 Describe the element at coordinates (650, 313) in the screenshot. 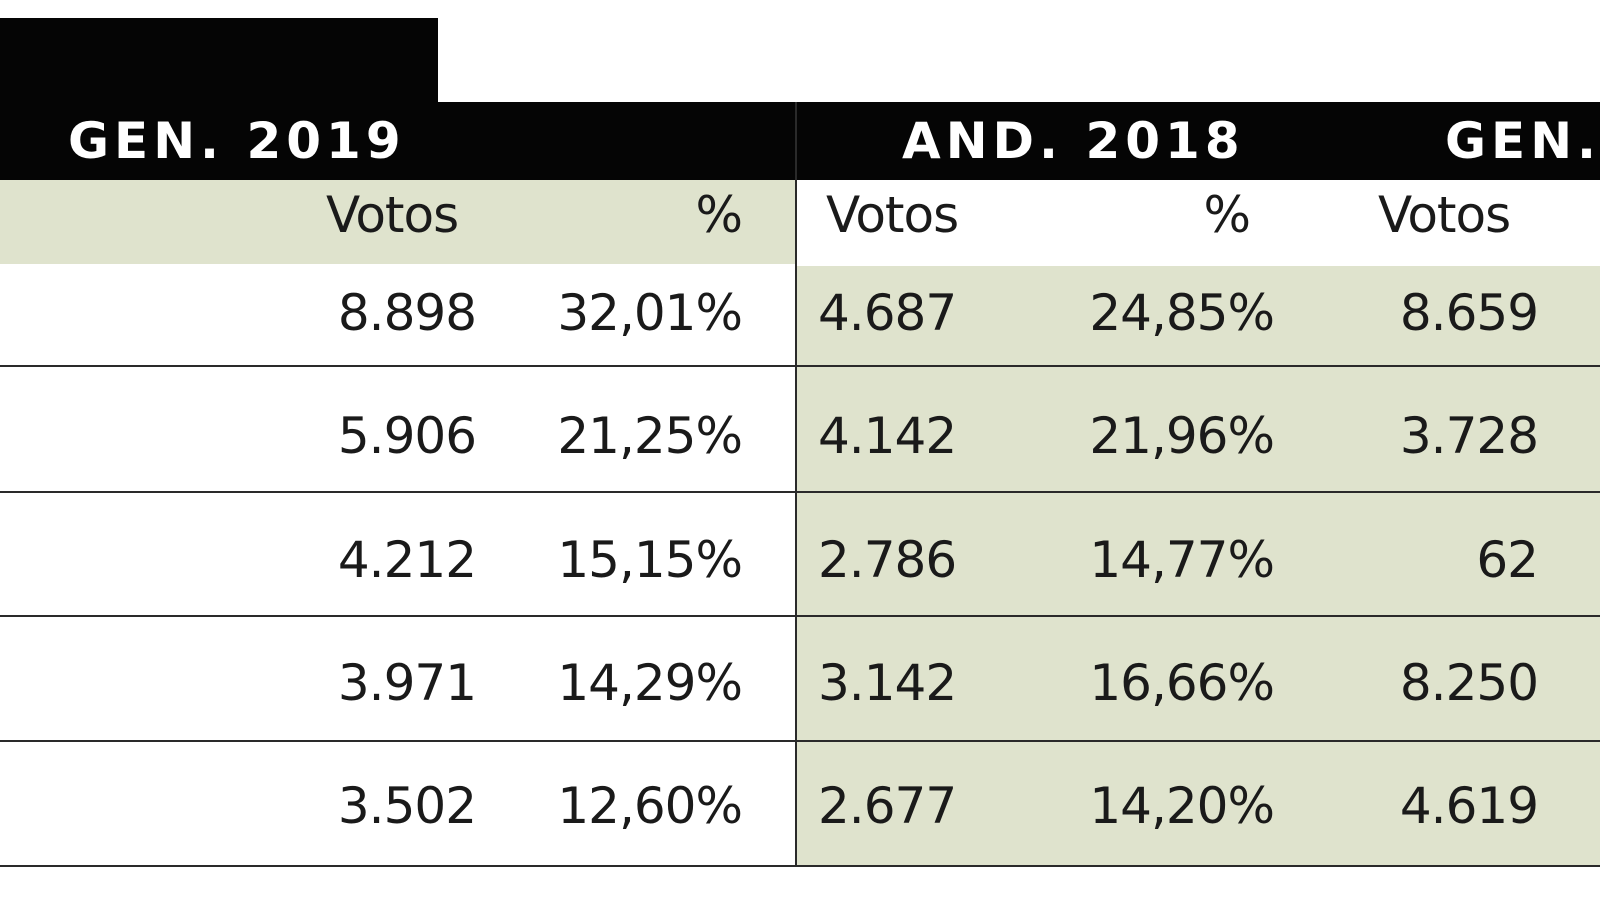

I see `table-cell-gen2019-pct: 32,01%` at that location.